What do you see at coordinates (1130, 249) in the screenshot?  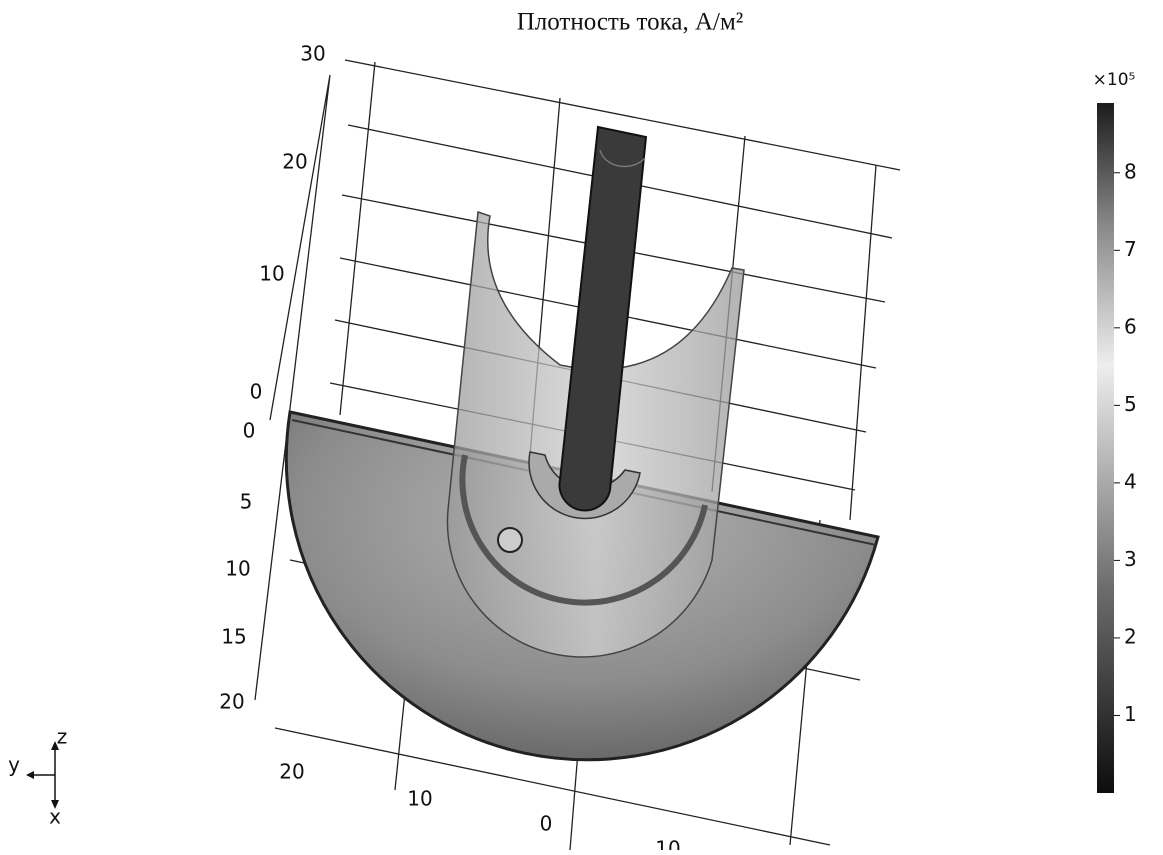 I see `colorbar-tick-label: 7` at bounding box center [1130, 249].